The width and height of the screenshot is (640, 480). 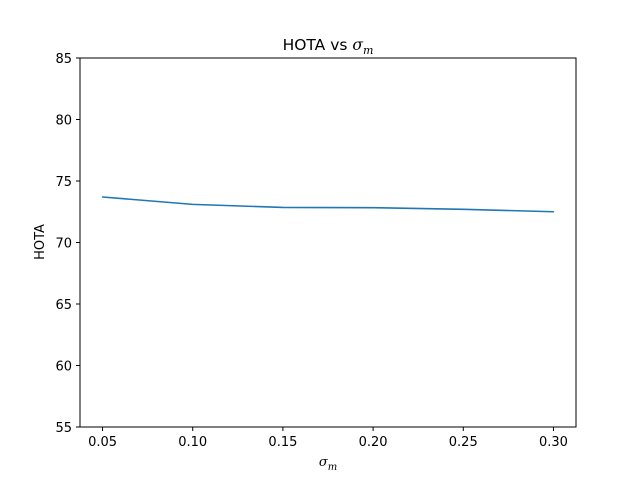 What do you see at coordinates (63, 244) in the screenshot?
I see `y-tick-label: 70` at bounding box center [63, 244].